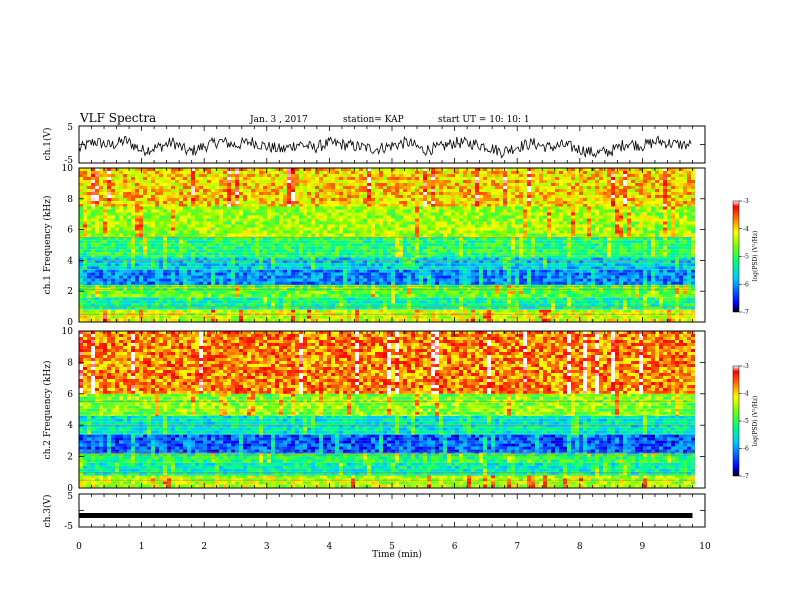 This screenshot has width=792, height=612. Describe the element at coordinates (68, 169) in the screenshot. I see `ch1-spectrogram-ytick: 10` at that location.